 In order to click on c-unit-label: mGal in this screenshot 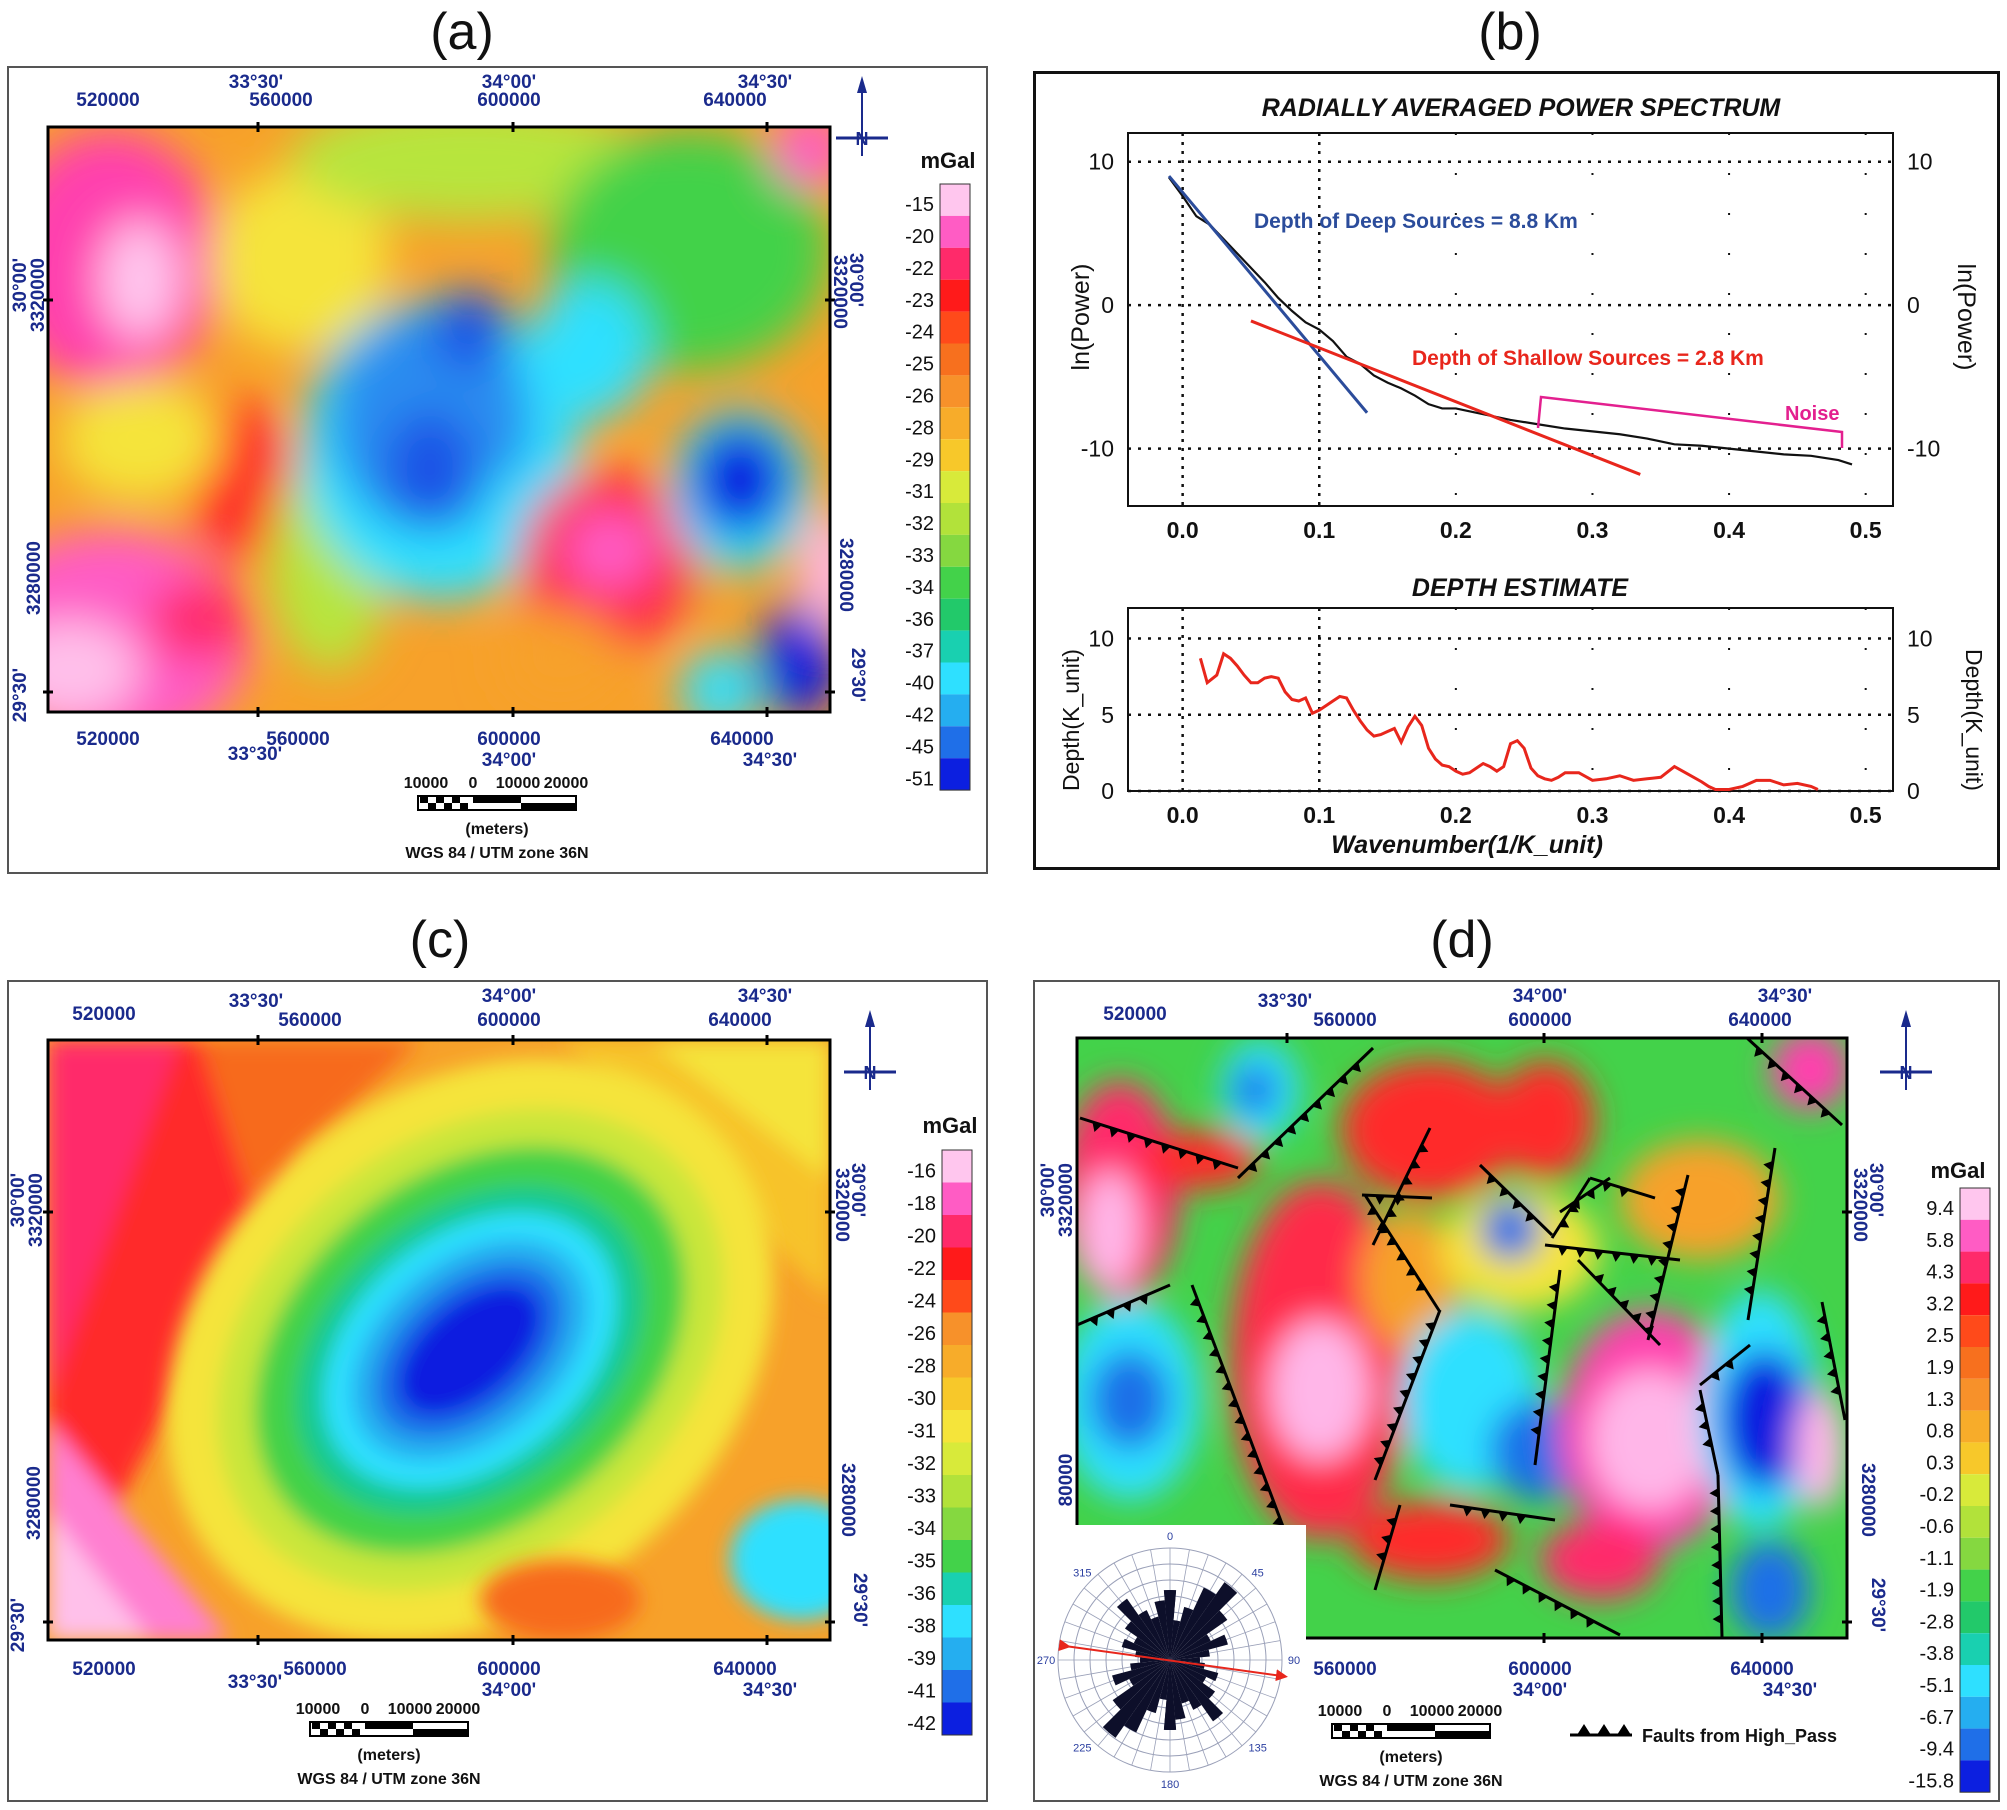, I will do `click(949, 1125)`.